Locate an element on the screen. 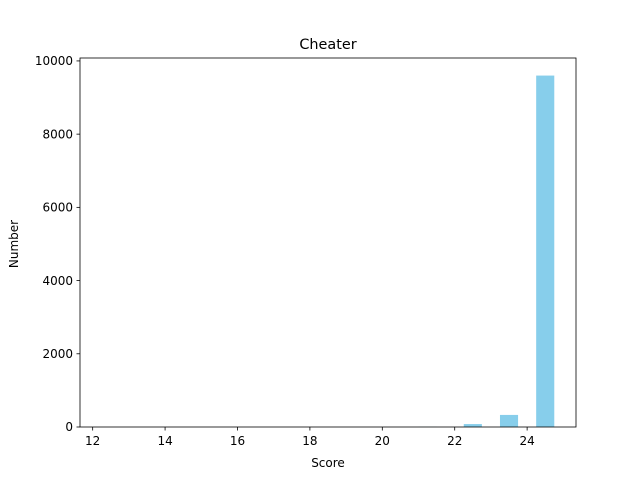 This screenshot has height=480, width=640. y-tick-label: 10000 is located at coordinates (54, 61).